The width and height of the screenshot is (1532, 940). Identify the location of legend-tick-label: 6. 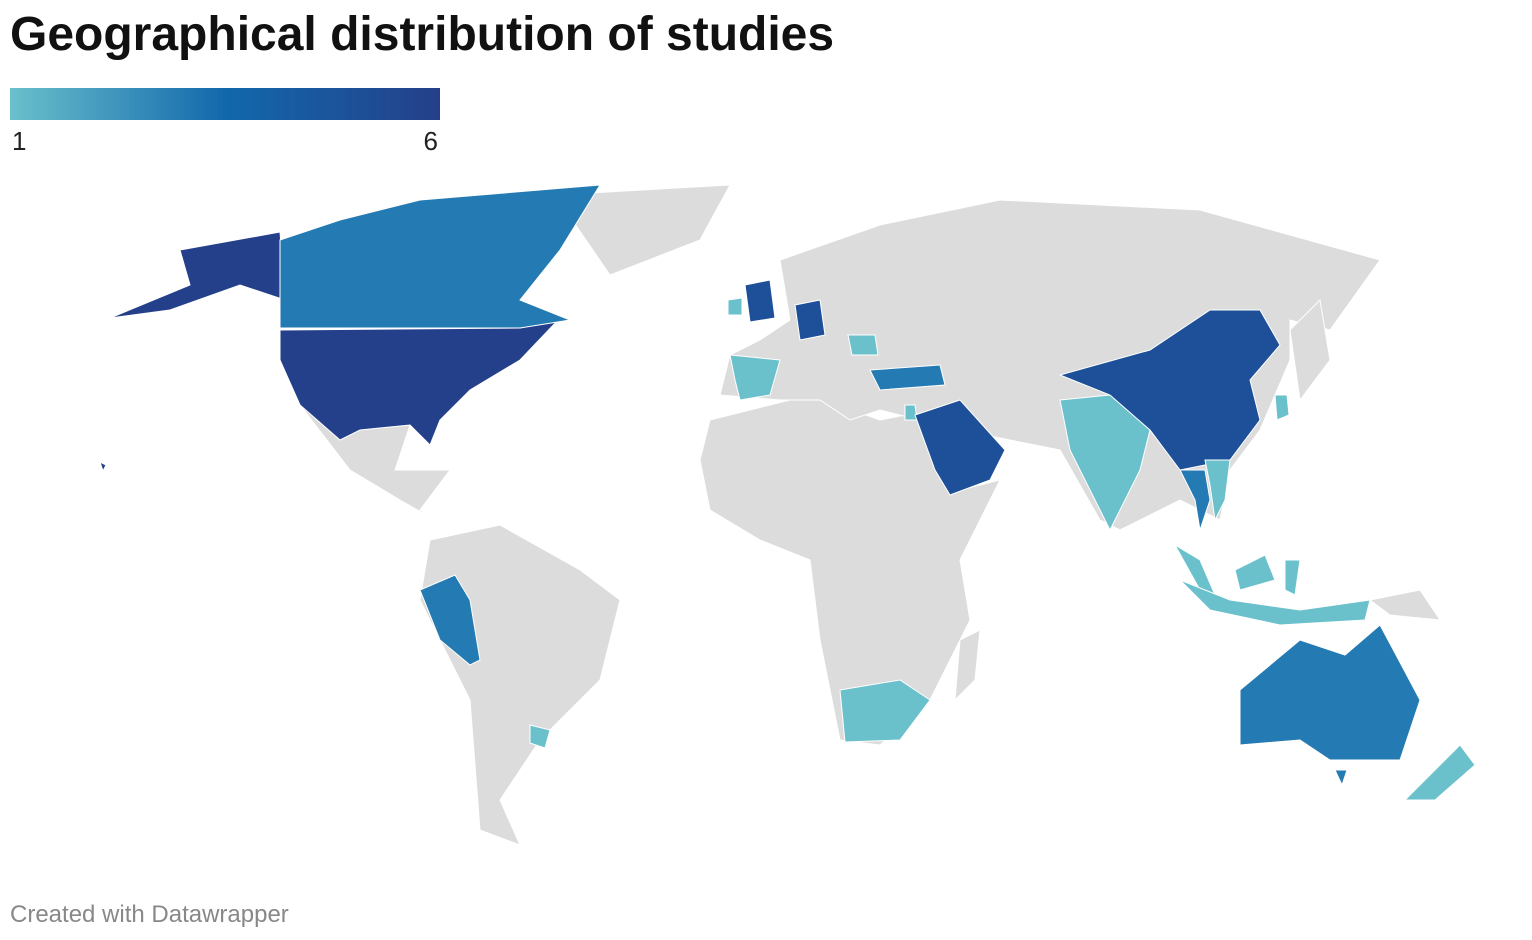
(431, 141).